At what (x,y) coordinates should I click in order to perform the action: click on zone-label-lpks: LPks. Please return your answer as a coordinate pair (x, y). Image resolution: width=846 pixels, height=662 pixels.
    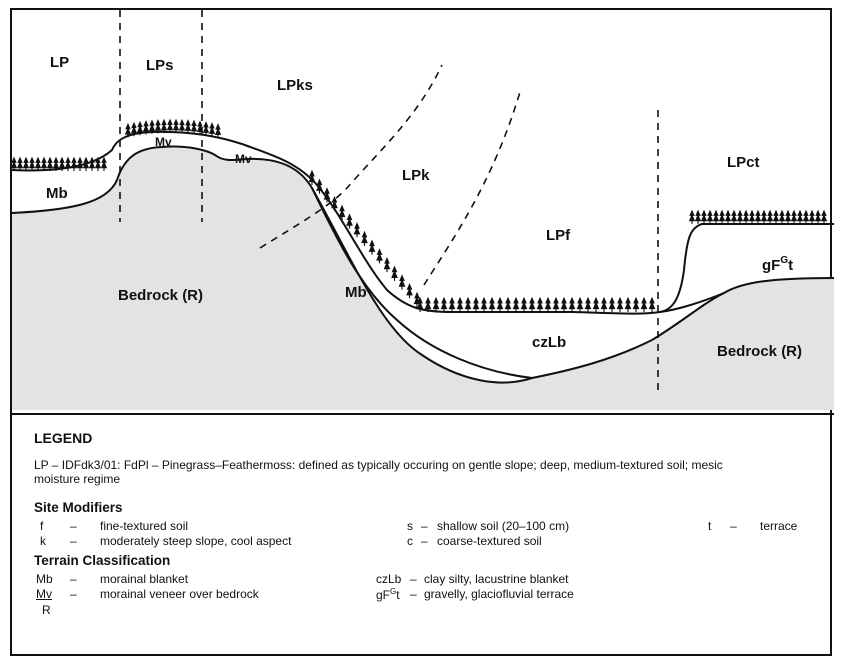
    Looking at the image, I should click on (295, 85).